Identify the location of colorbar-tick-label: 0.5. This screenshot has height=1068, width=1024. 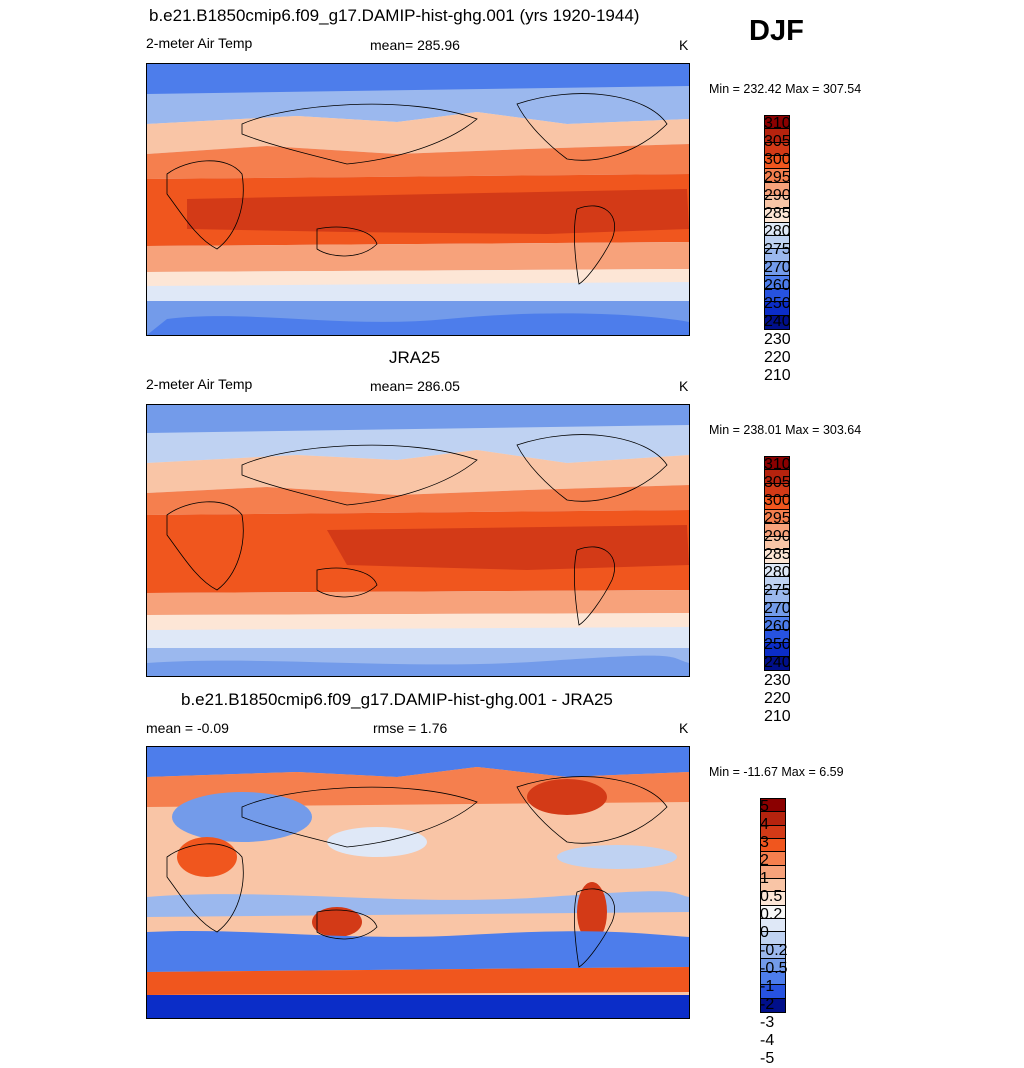
(771, 896).